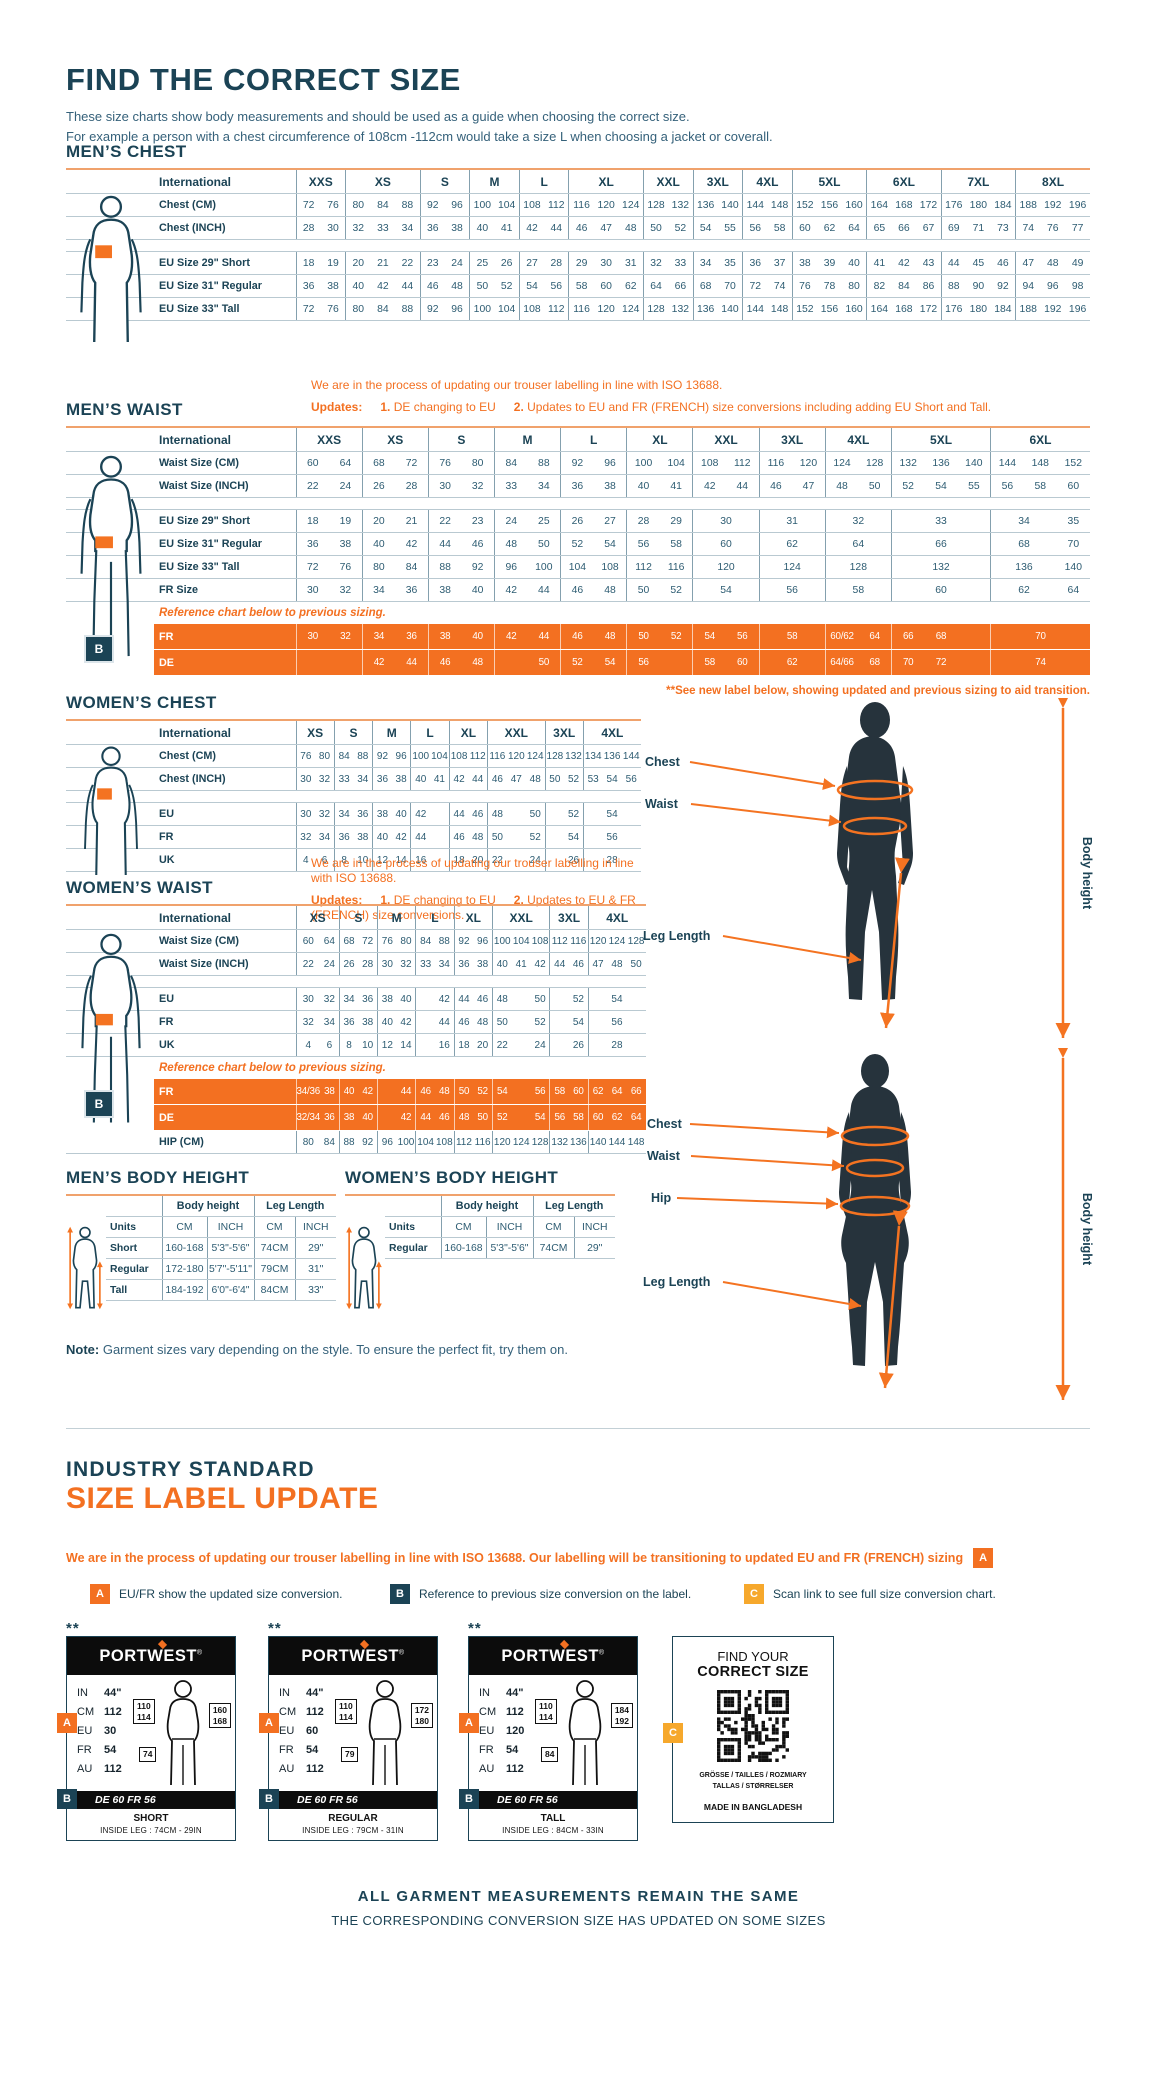 The height and width of the screenshot is (2076, 1157). I want to click on size-value-cell: 120, so click(606, 205).